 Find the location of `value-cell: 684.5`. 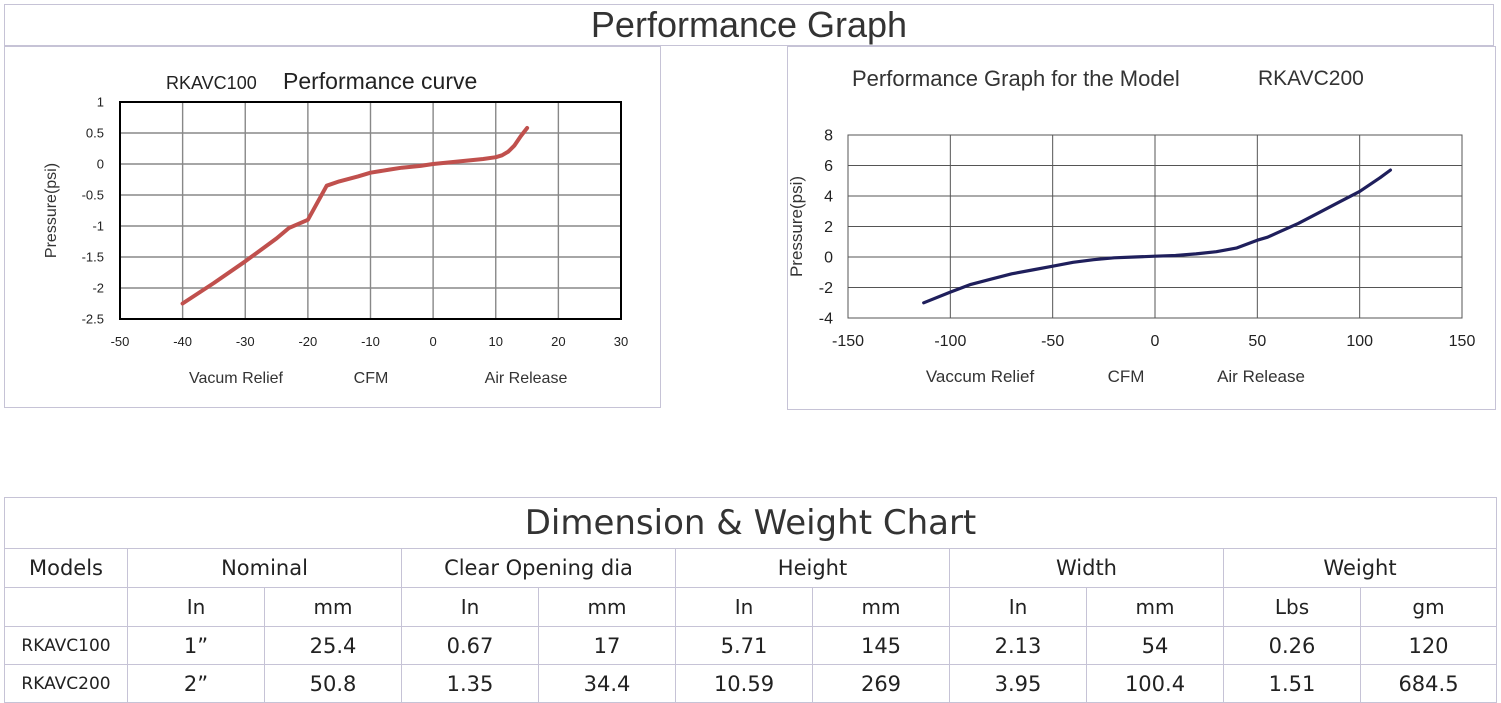

value-cell: 684.5 is located at coordinates (1428, 683).